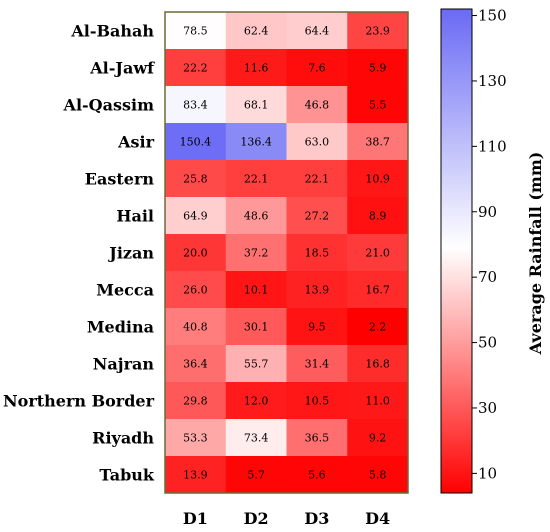 The width and height of the screenshot is (550, 532). I want to click on cell-value-label: 31.4, so click(317, 364).